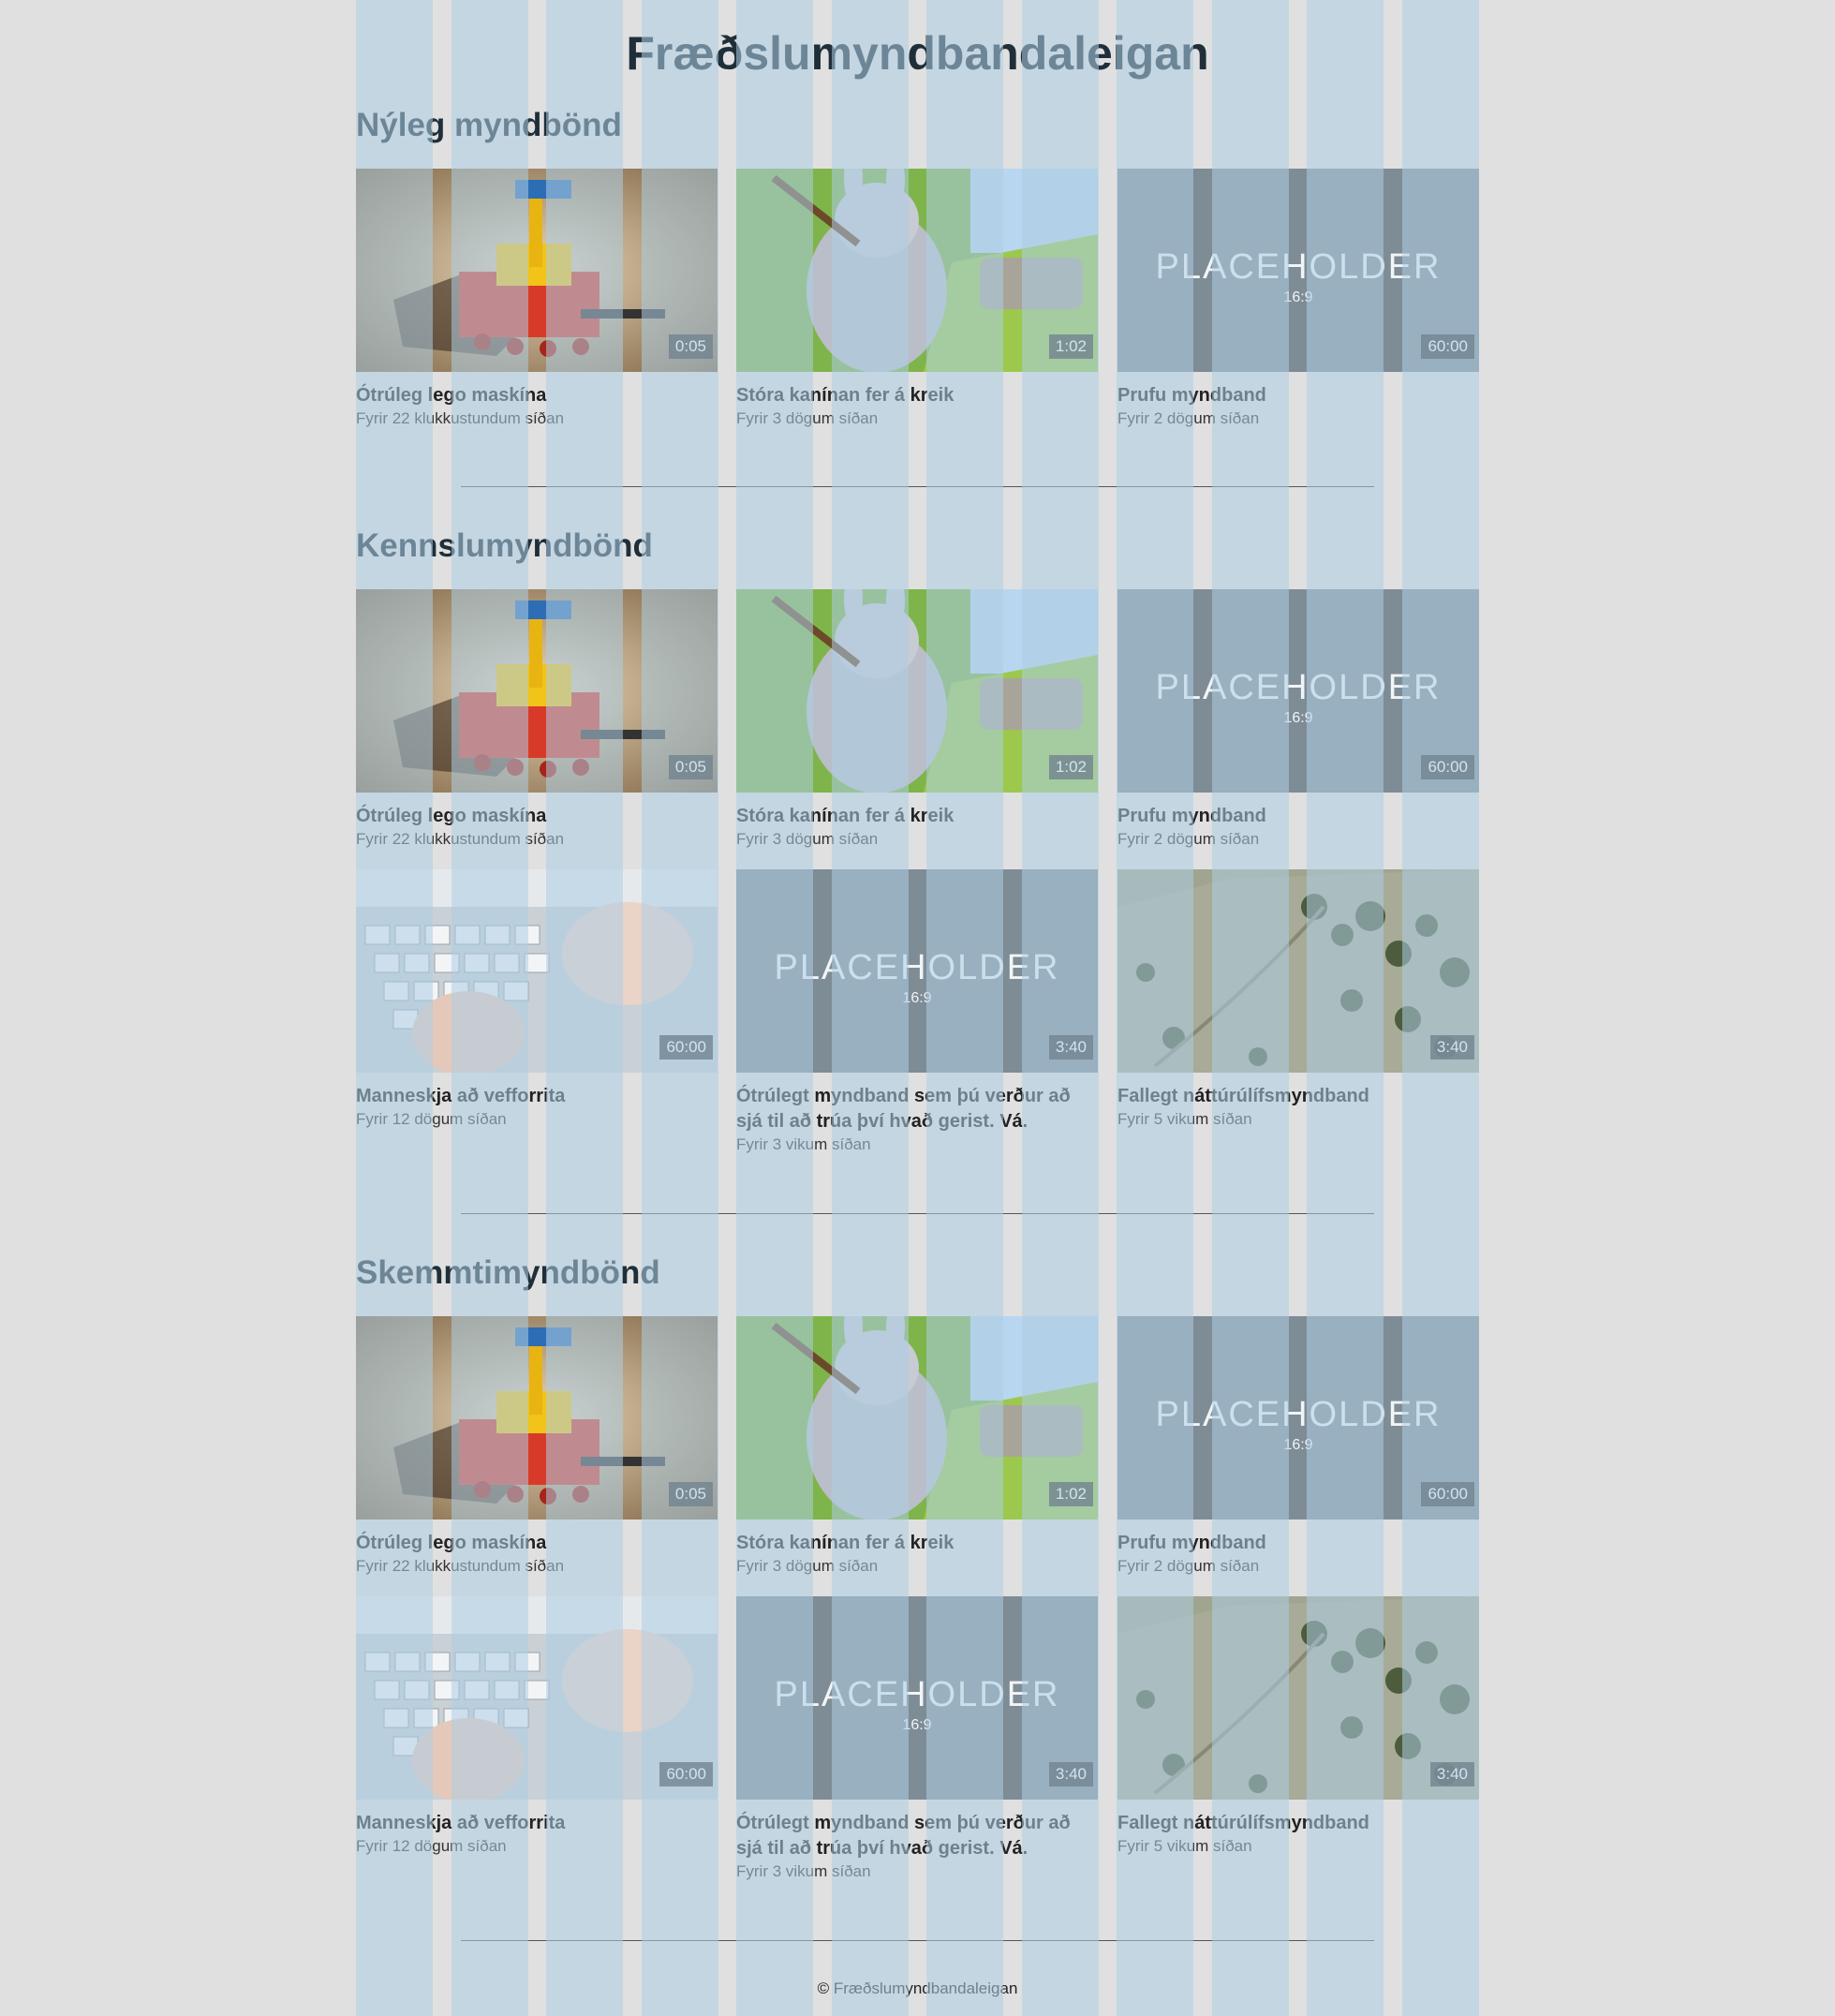 The width and height of the screenshot is (1835, 2016). I want to click on footer: © Fræðslumyndbandaleigan, so click(918, 1988).